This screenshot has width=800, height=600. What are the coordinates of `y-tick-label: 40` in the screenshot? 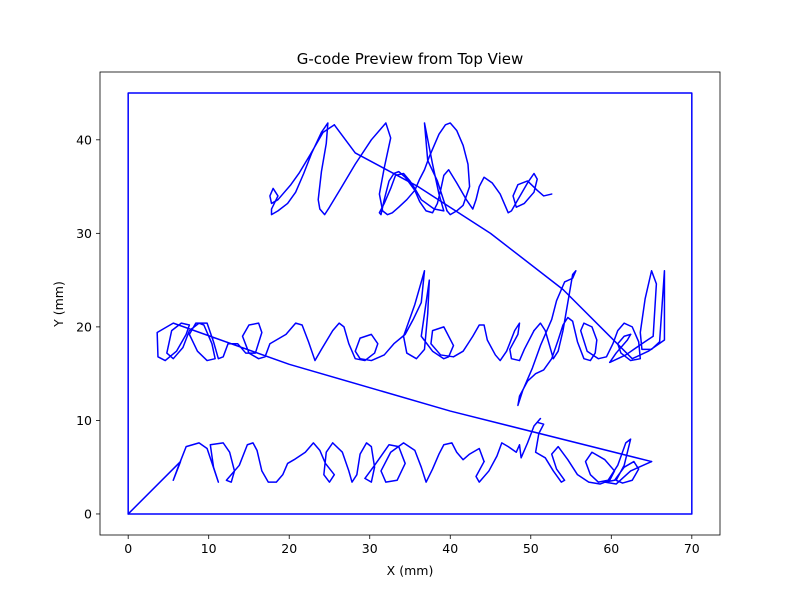 It's located at (84, 139).